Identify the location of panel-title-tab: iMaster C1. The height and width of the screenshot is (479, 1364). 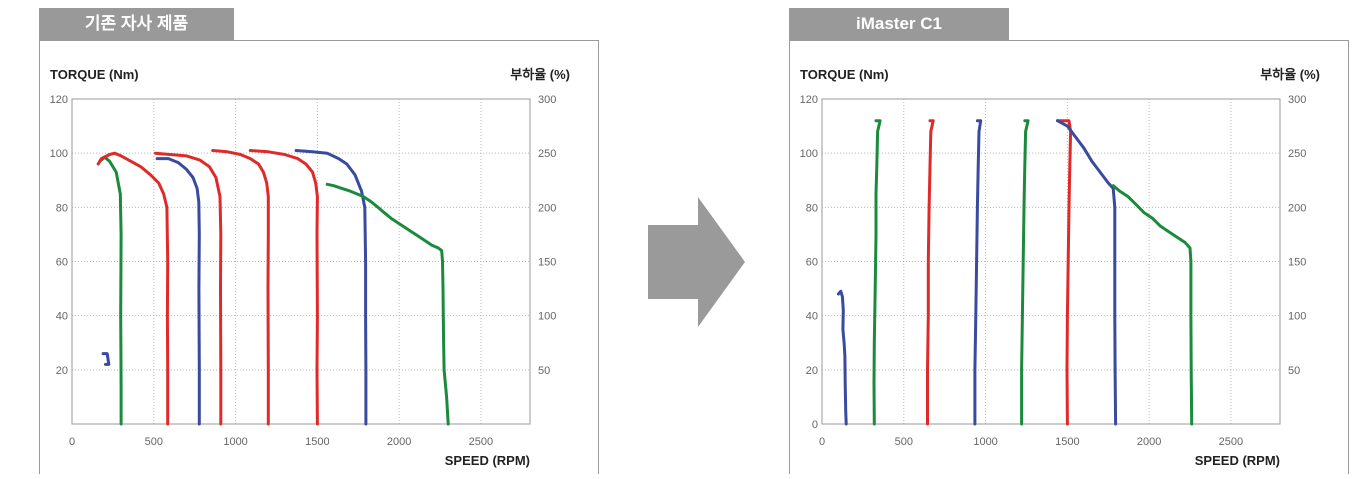
(899, 24).